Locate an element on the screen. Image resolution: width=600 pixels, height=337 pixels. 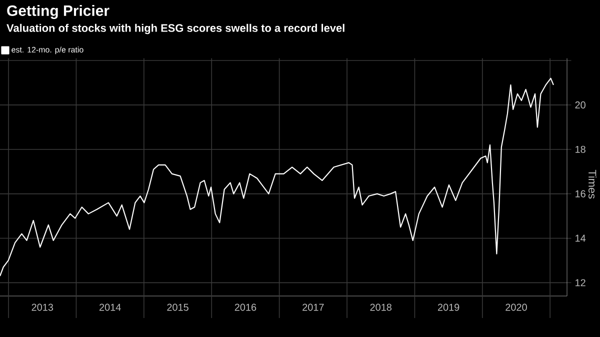
x-tick-label: 2017 is located at coordinates (313, 307).